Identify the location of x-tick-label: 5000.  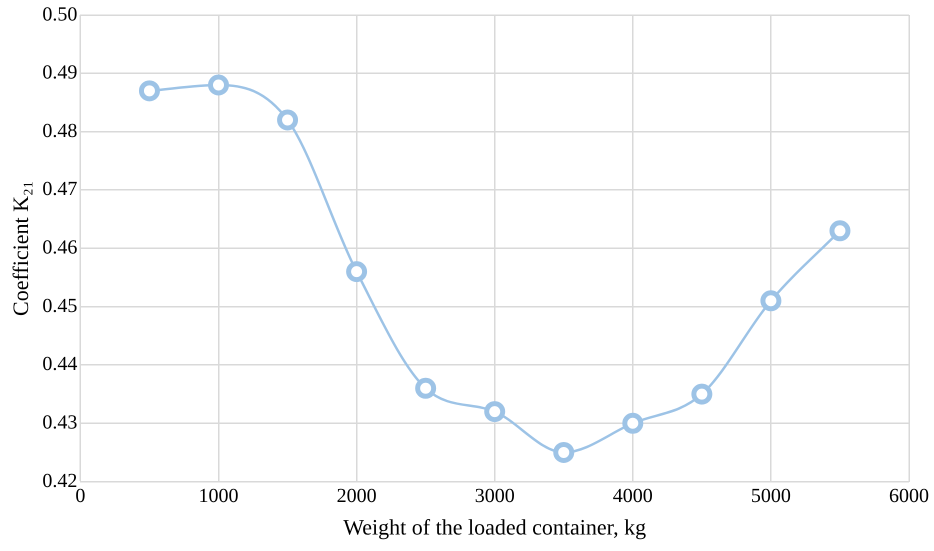
(770, 495).